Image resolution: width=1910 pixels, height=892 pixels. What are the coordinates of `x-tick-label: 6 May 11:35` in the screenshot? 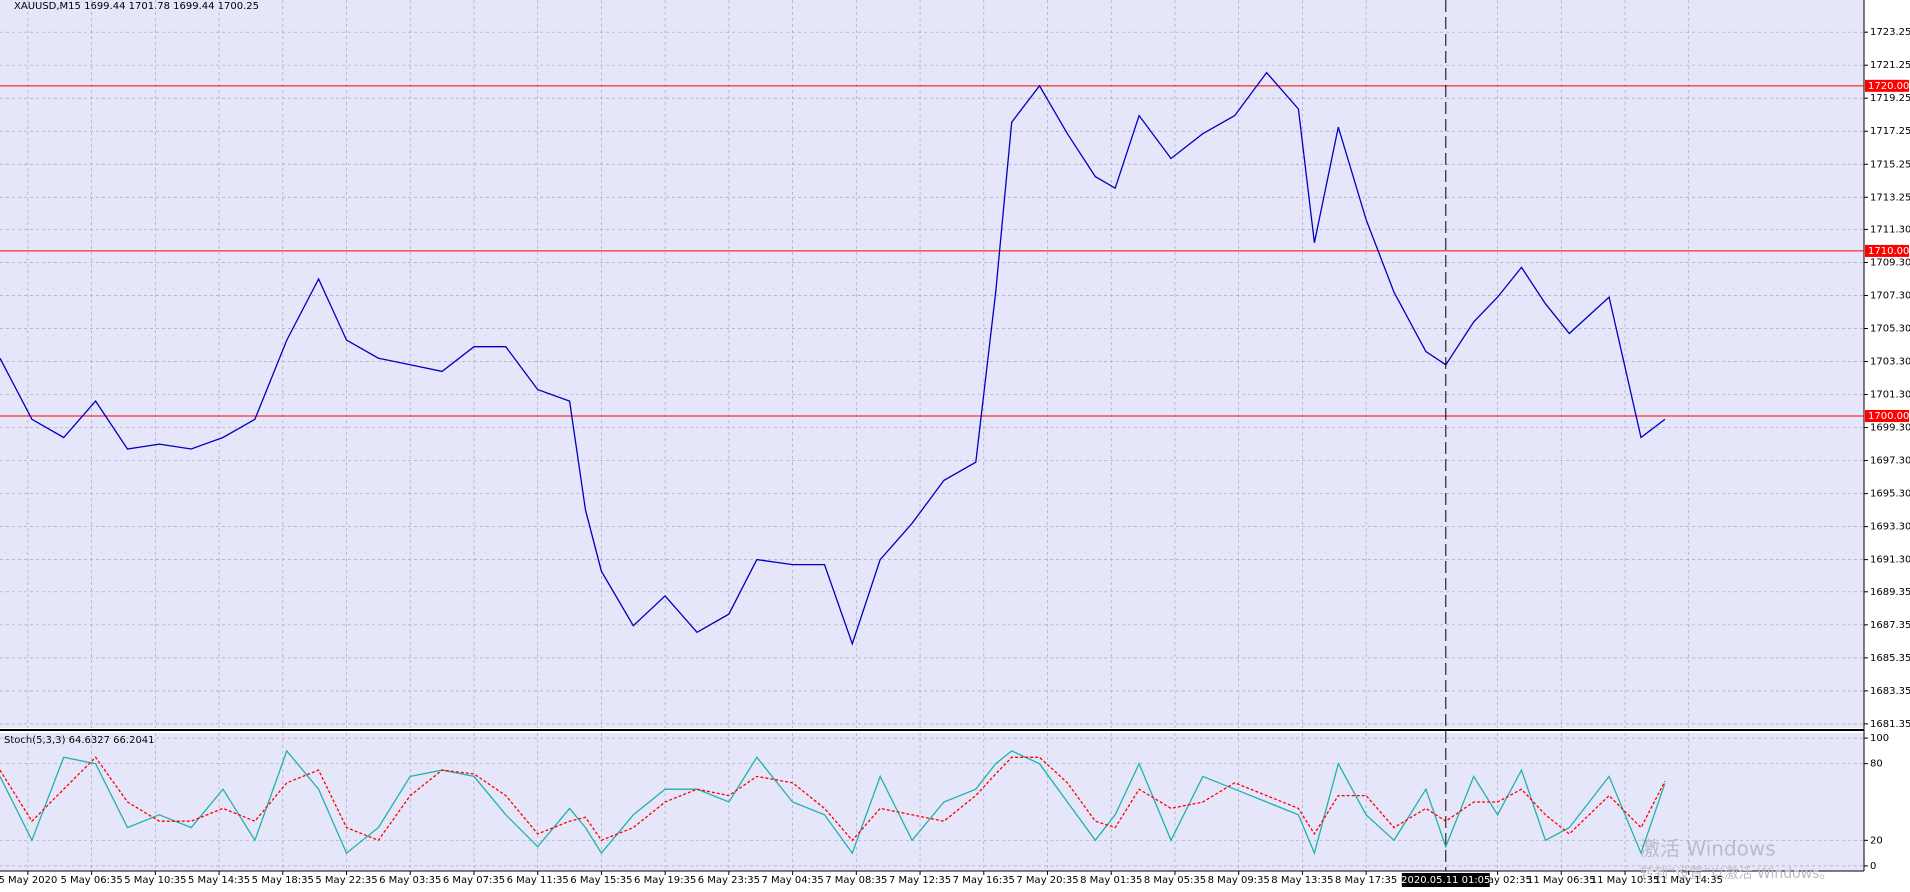 It's located at (538, 880).